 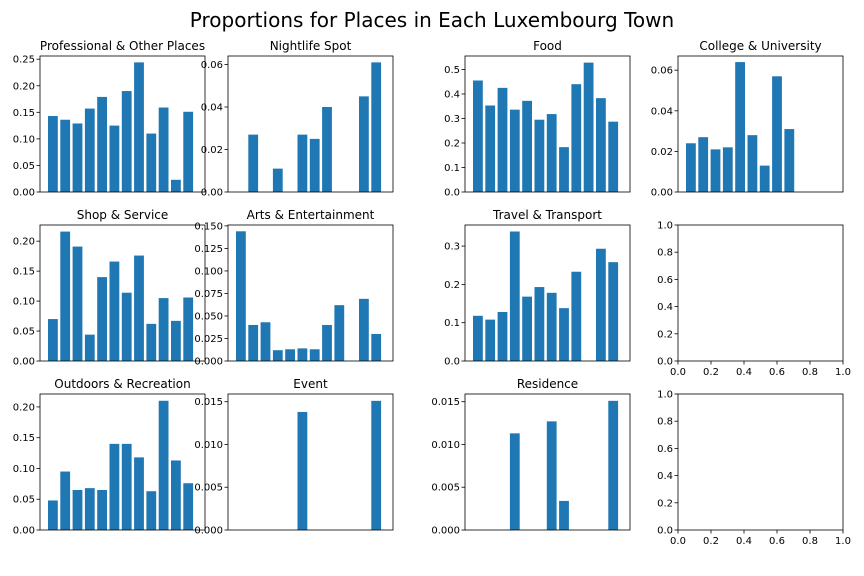 What do you see at coordinates (445, 402) in the screenshot?
I see `y-tick-label: 0.015` at bounding box center [445, 402].